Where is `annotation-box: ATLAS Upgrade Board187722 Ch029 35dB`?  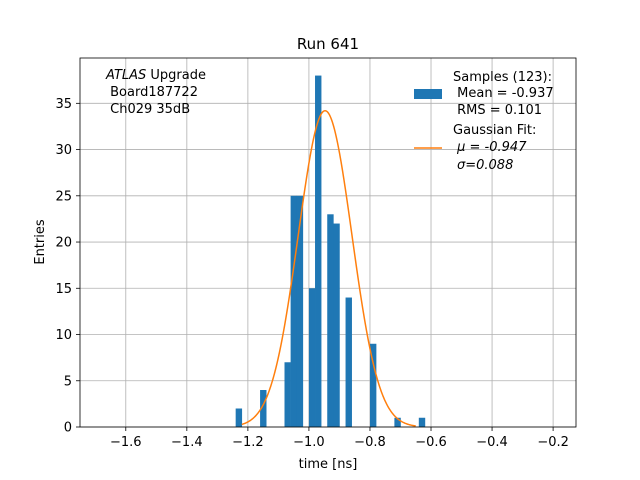
annotation-box: ATLAS Upgrade Board187722 Ch029 35dB is located at coordinates (155, 92).